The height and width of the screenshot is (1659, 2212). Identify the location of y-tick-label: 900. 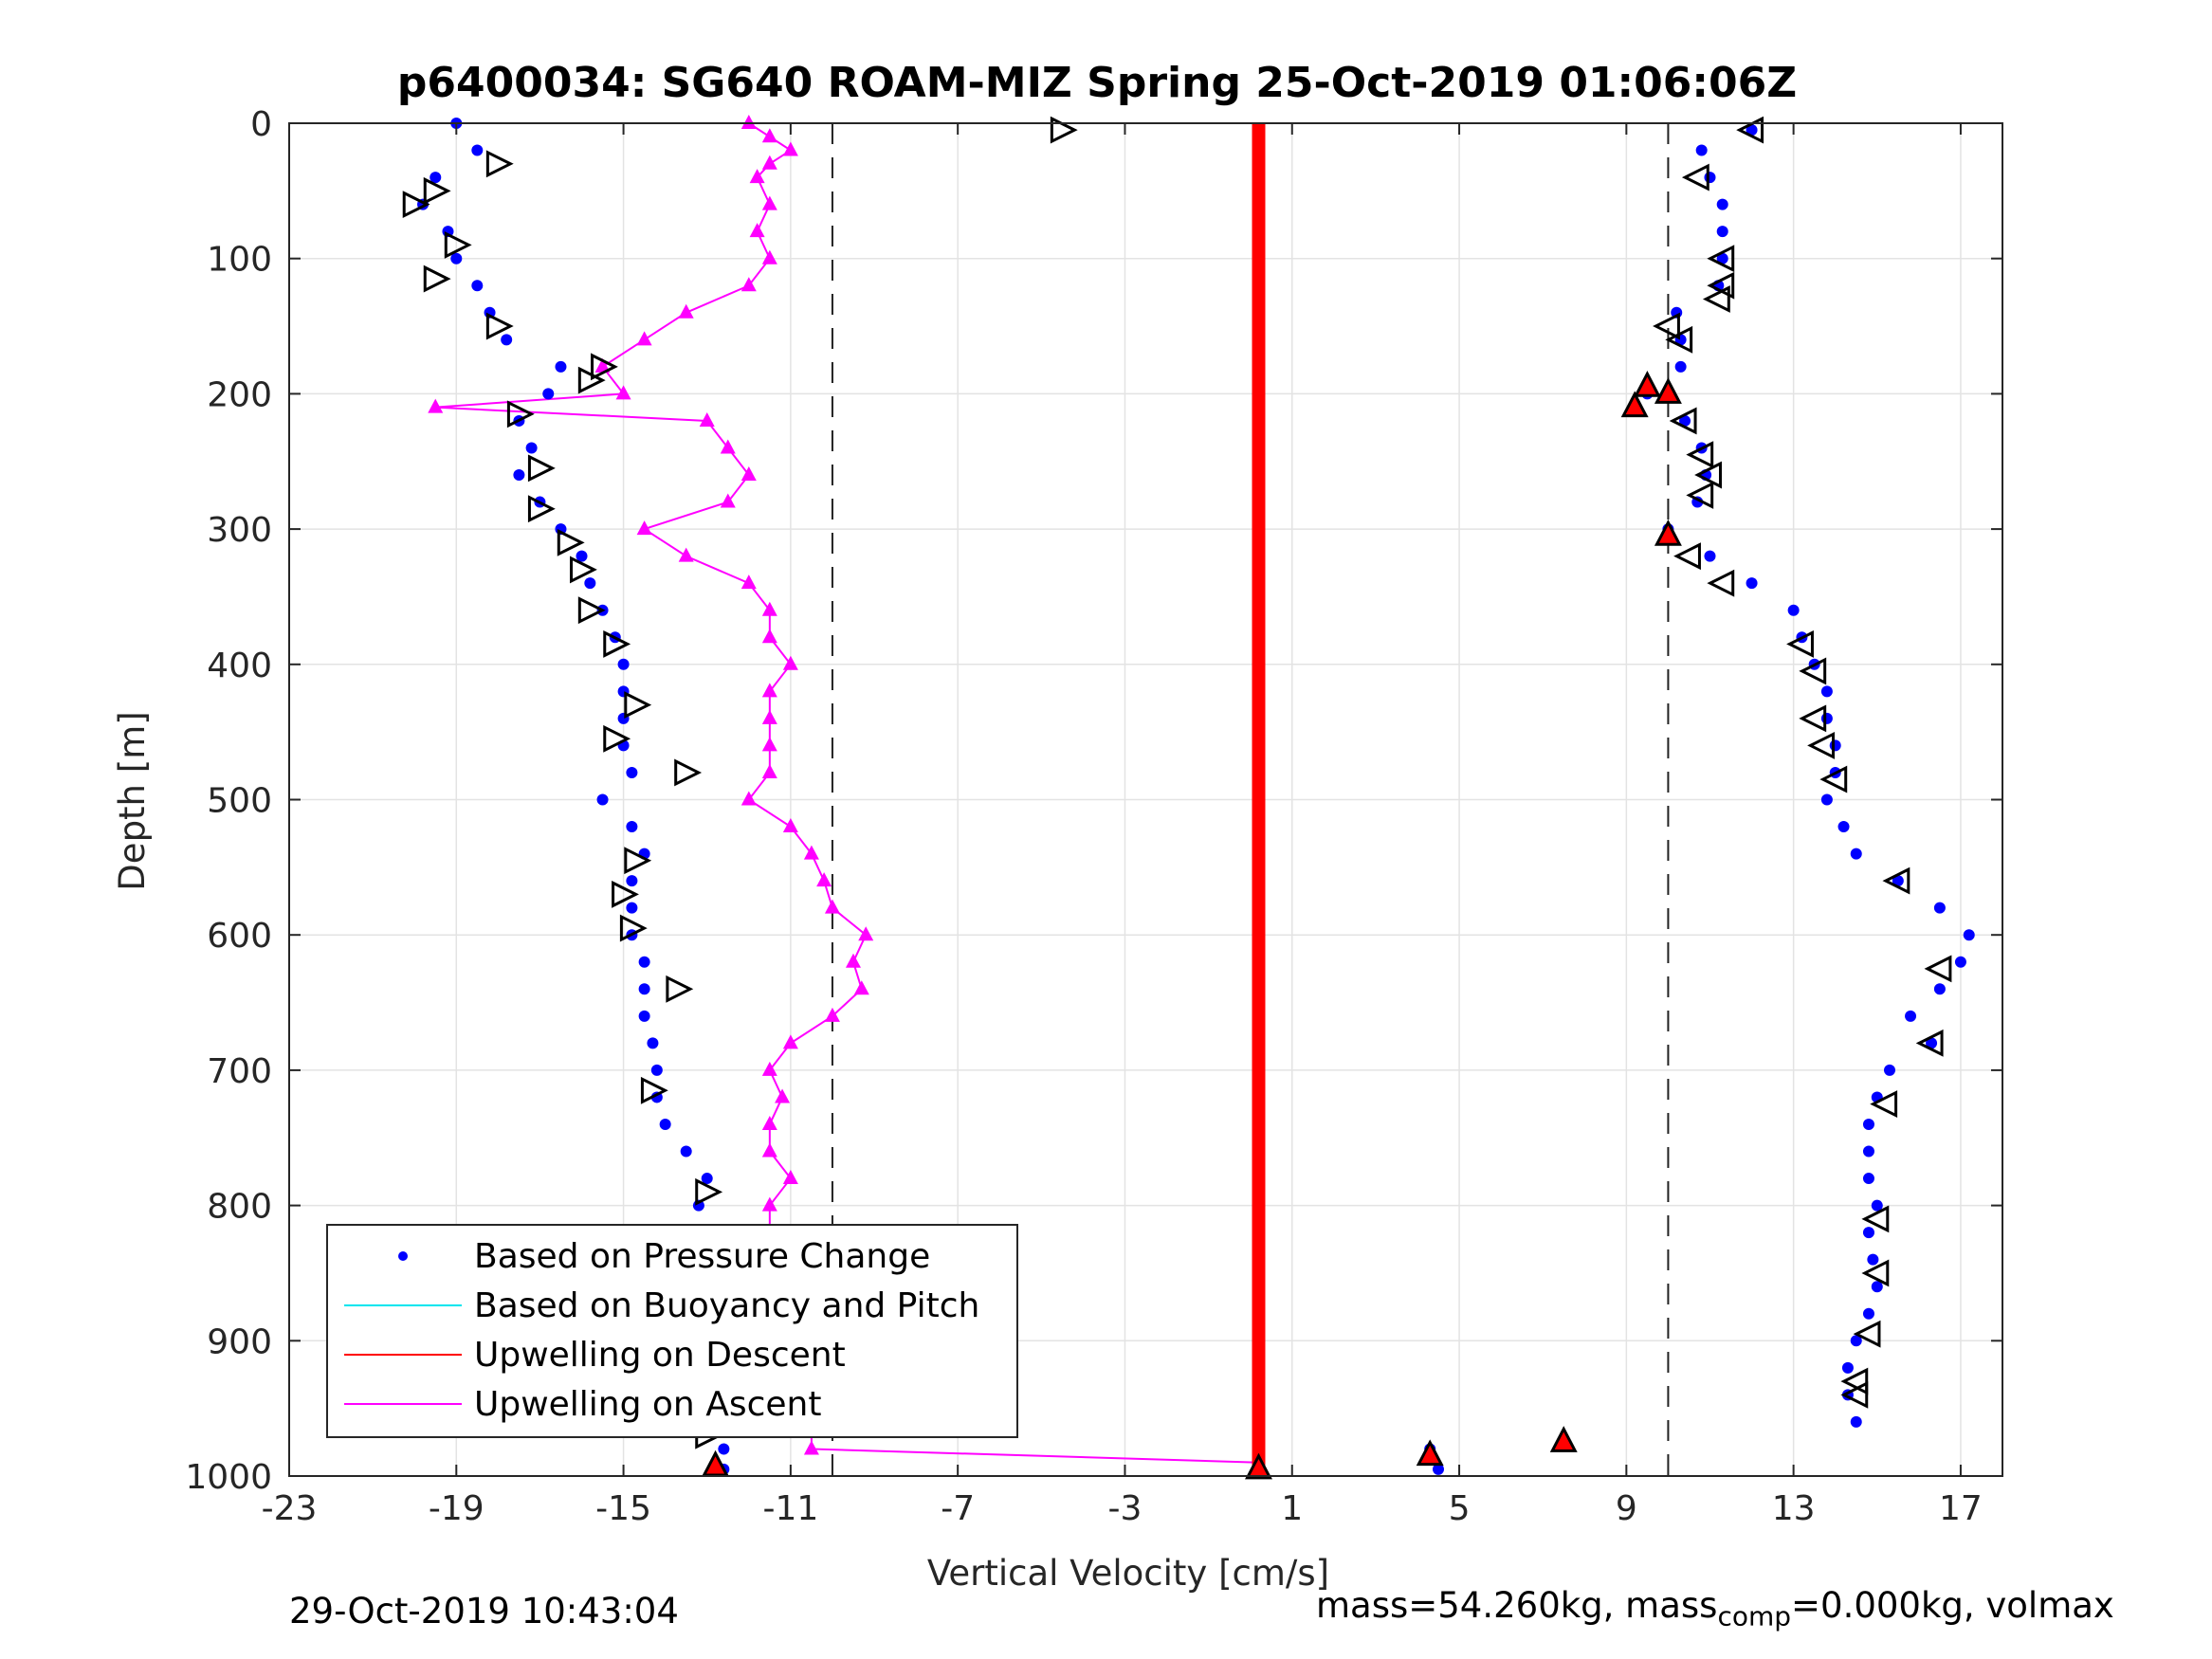
(239, 1341).